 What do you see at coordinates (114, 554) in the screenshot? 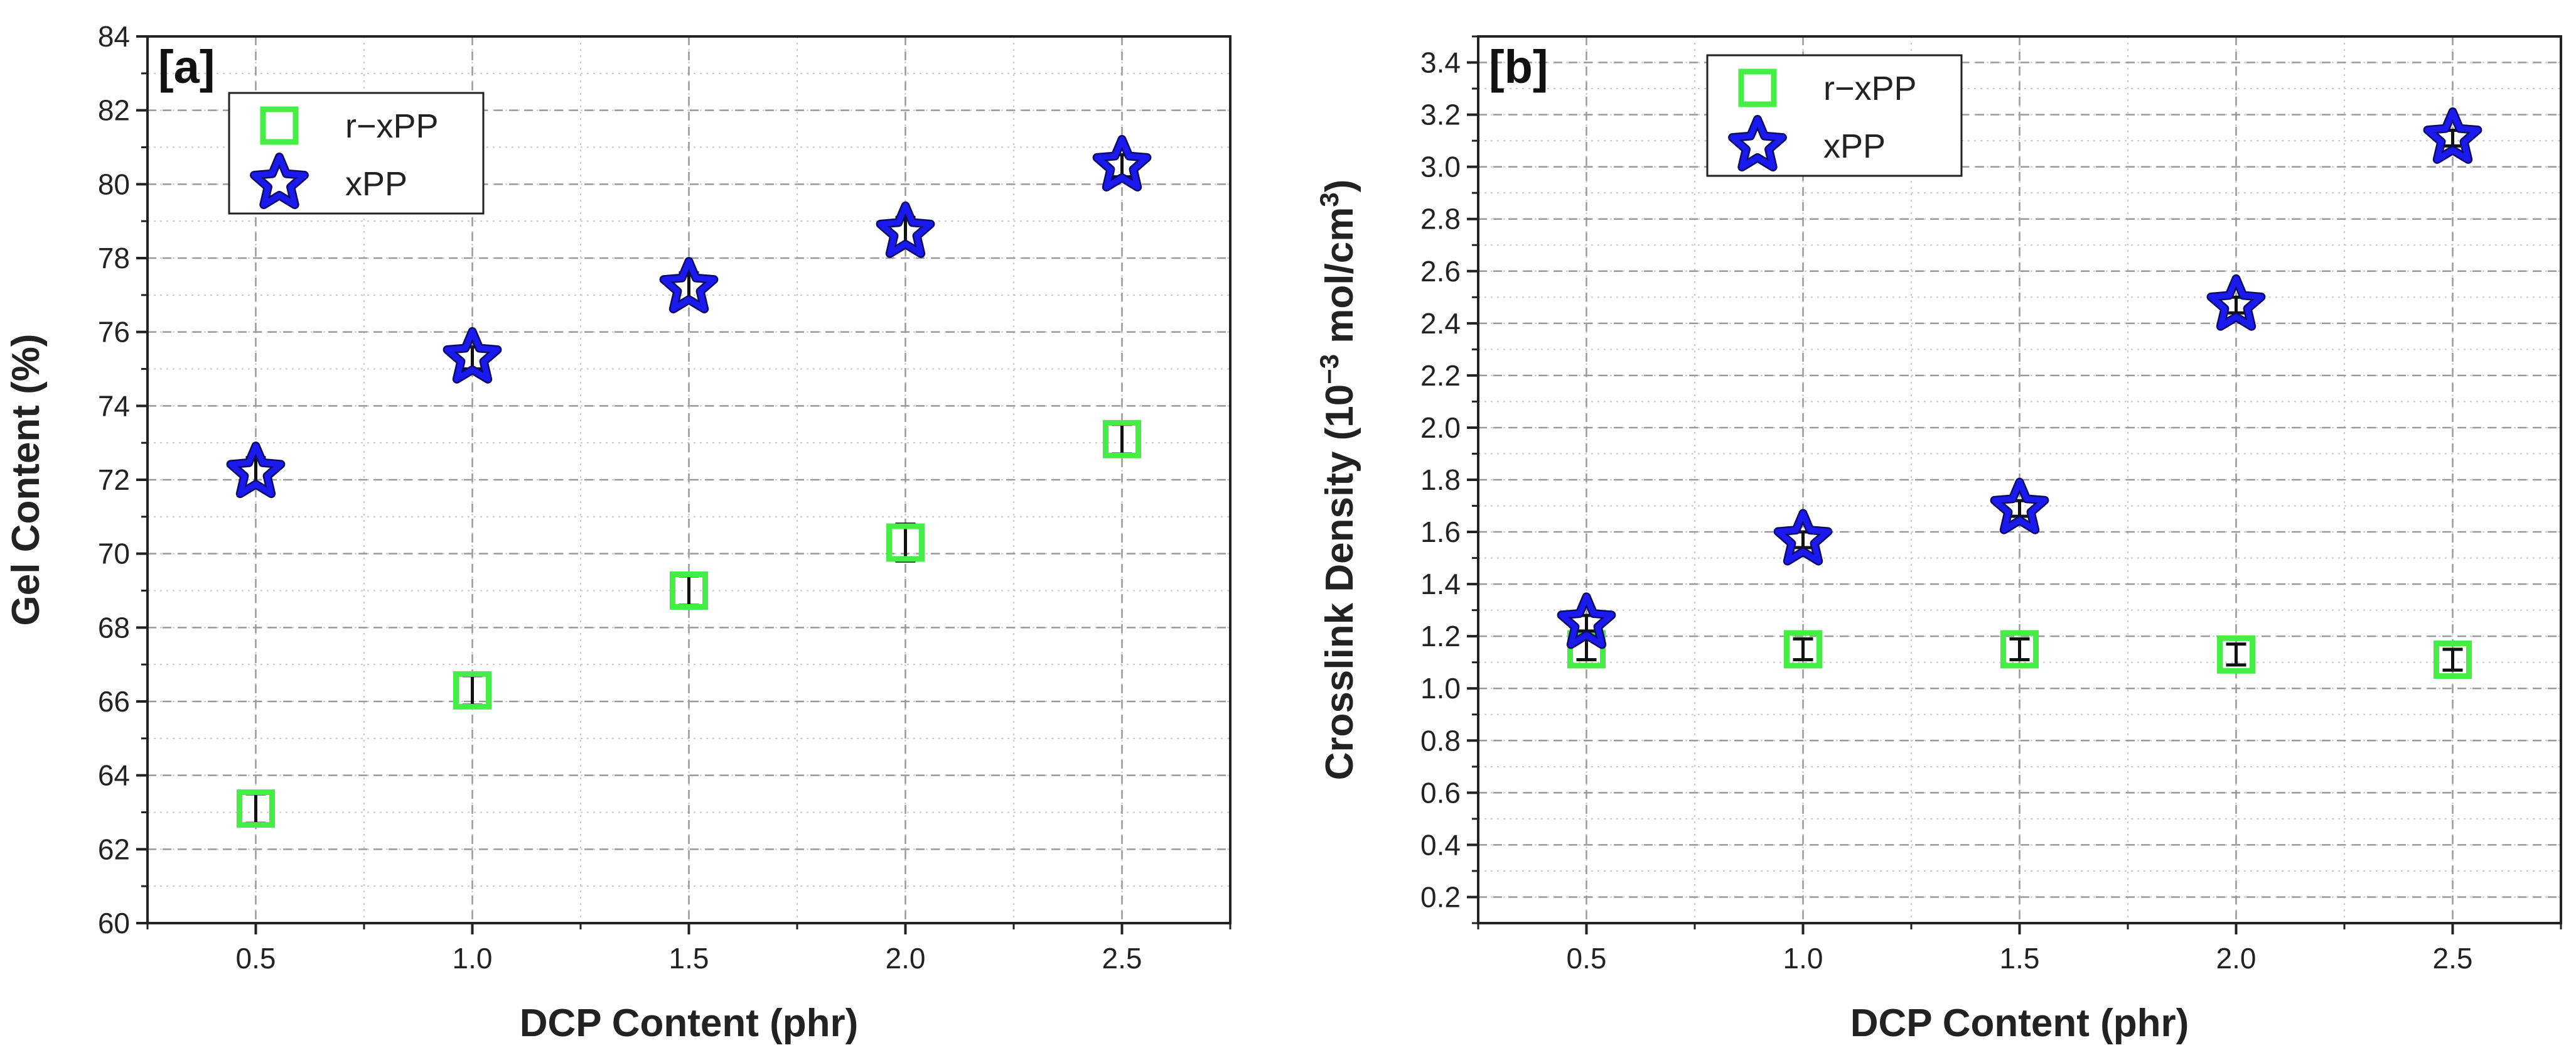
I see `y-tick-label: 70` at bounding box center [114, 554].